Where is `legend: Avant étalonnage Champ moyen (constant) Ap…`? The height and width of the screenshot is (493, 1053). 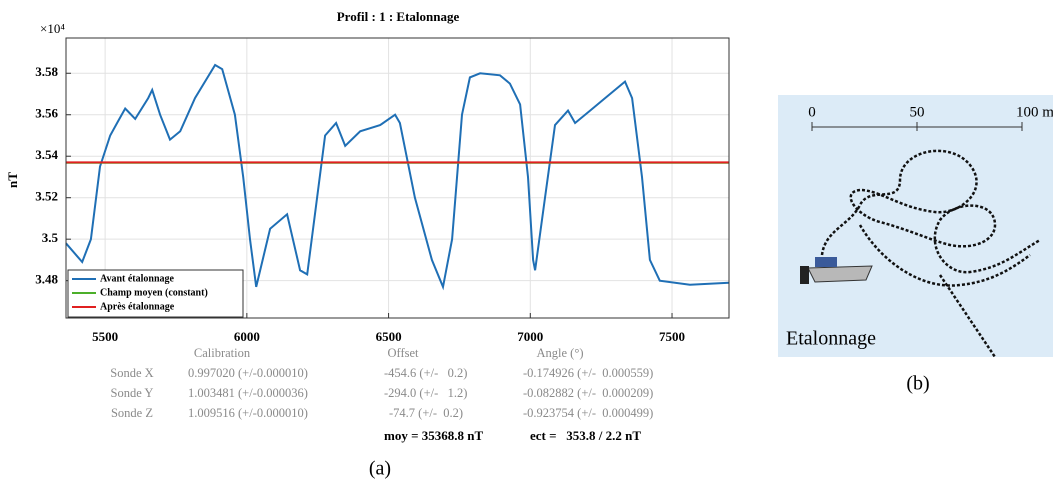
legend: Avant étalonnage Champ moyen (constant) Ap… is located at coordinates (155, 293).